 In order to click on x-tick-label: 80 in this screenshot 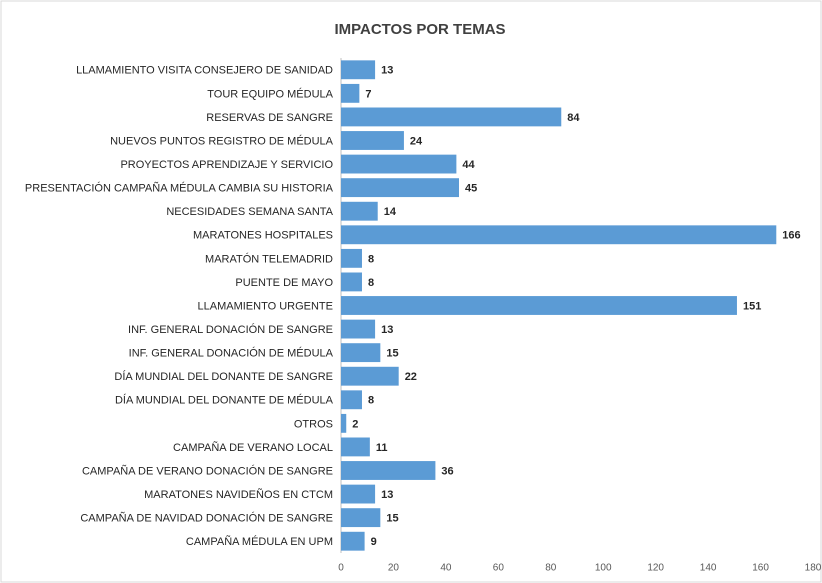, I will do `click(551, 568)`.